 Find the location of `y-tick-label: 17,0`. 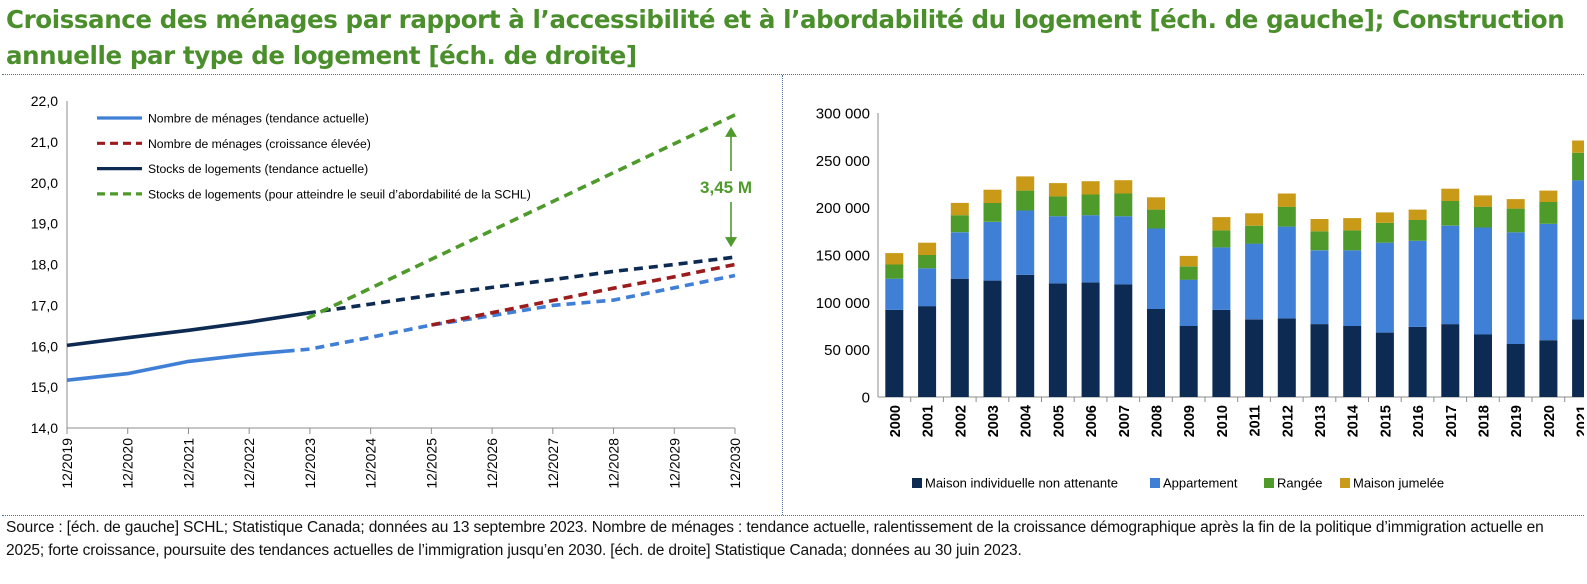

y-tick-label: 17,0 is located at coordinates (44, 305).